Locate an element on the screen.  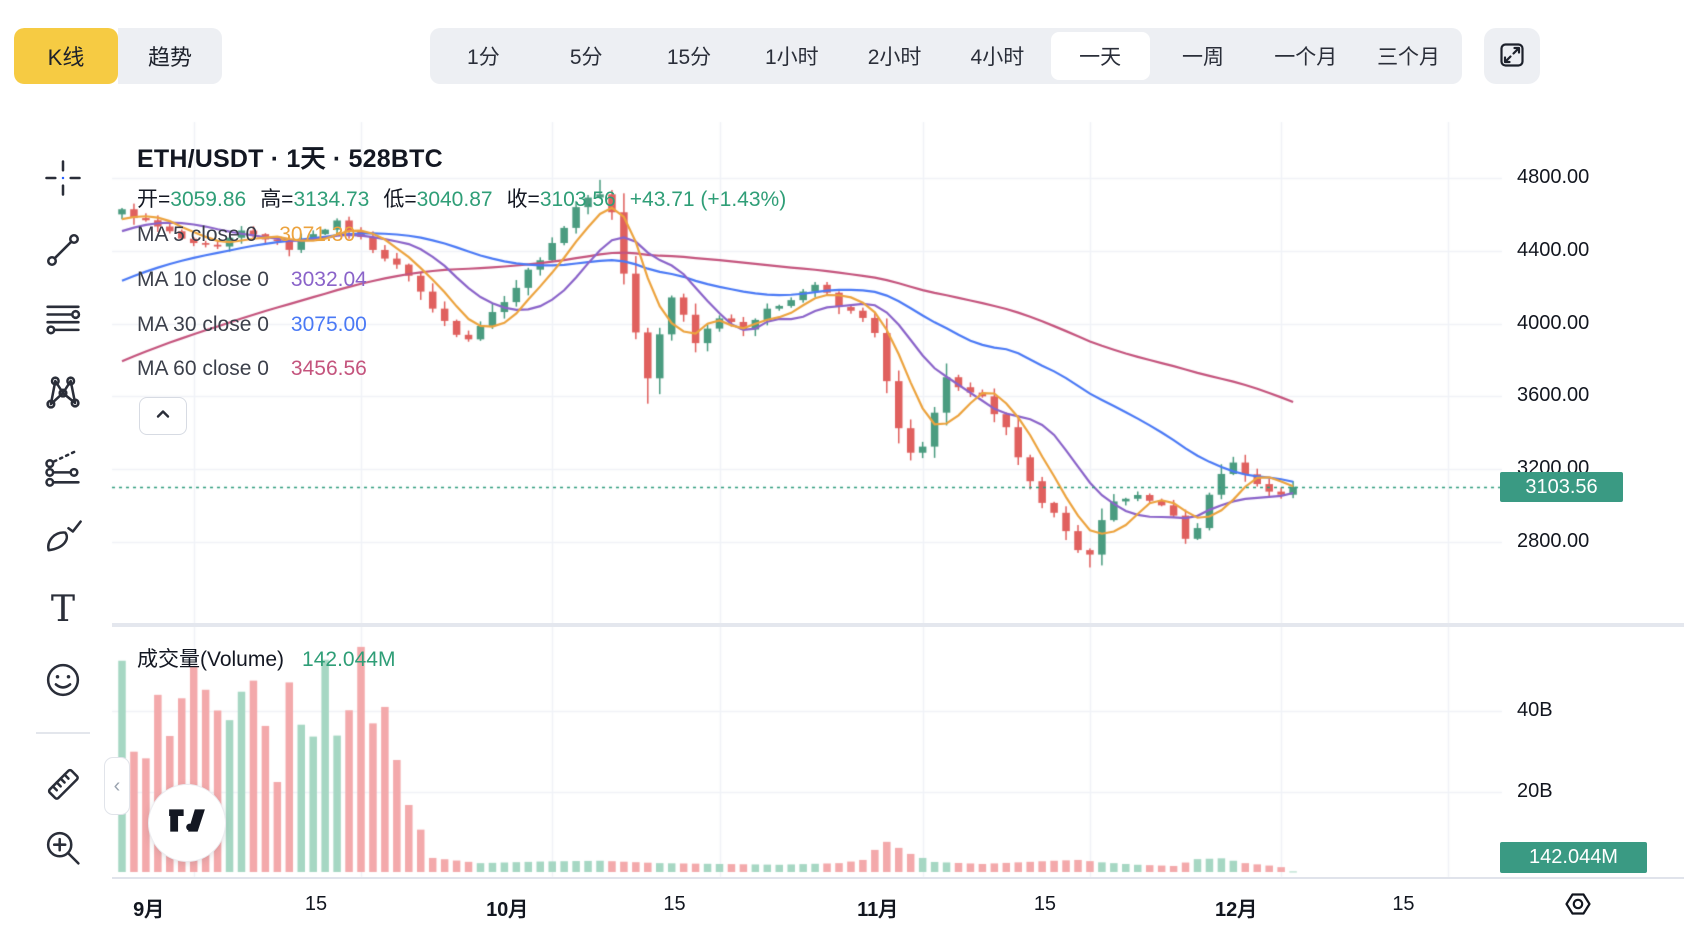
zoom-in-tool is located at coordinates (63, 850).